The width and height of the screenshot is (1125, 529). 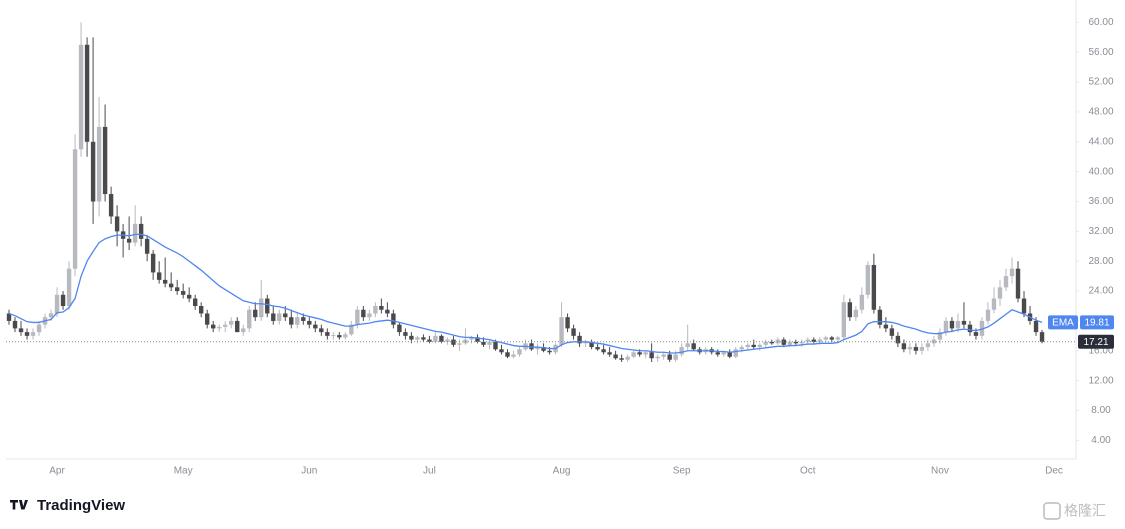 I want to click on y-tick-label: 48.00, so click(x=1100, y=112).